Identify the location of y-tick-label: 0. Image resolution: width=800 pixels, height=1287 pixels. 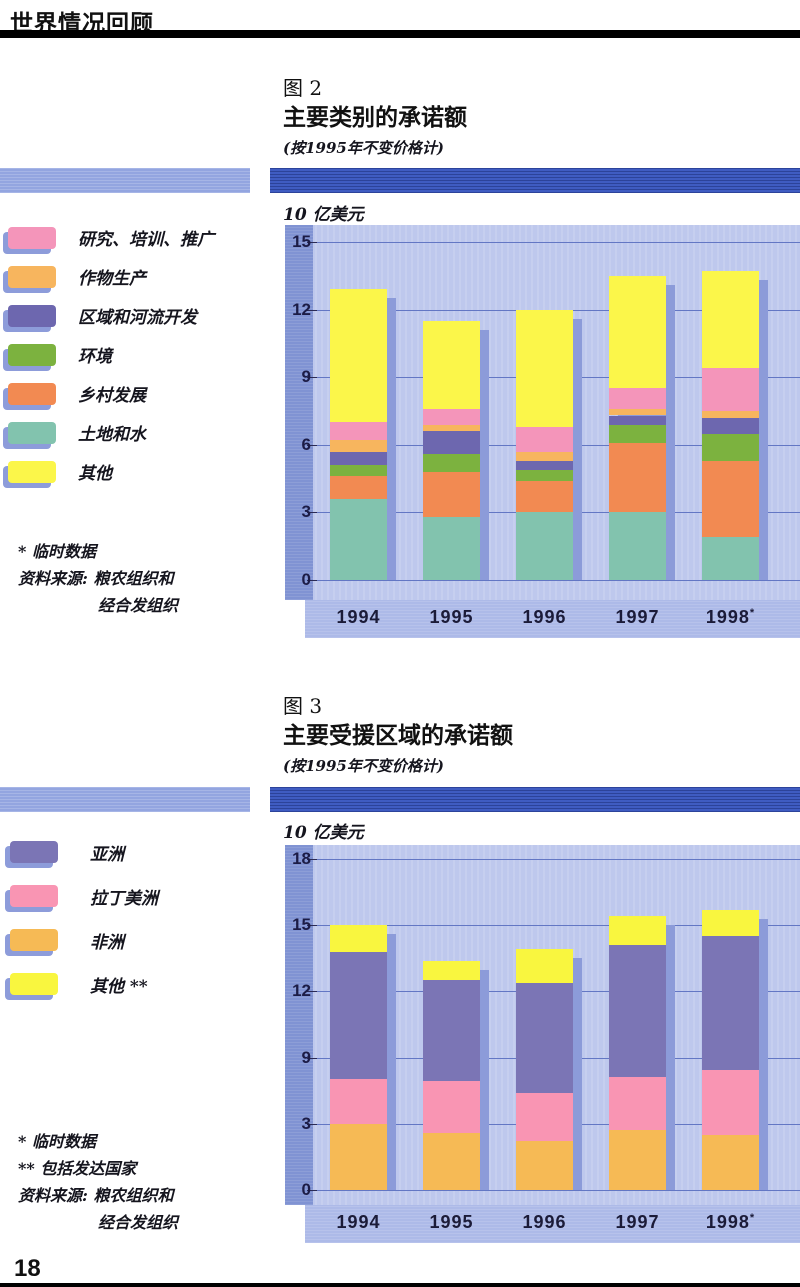
(306, 1189).